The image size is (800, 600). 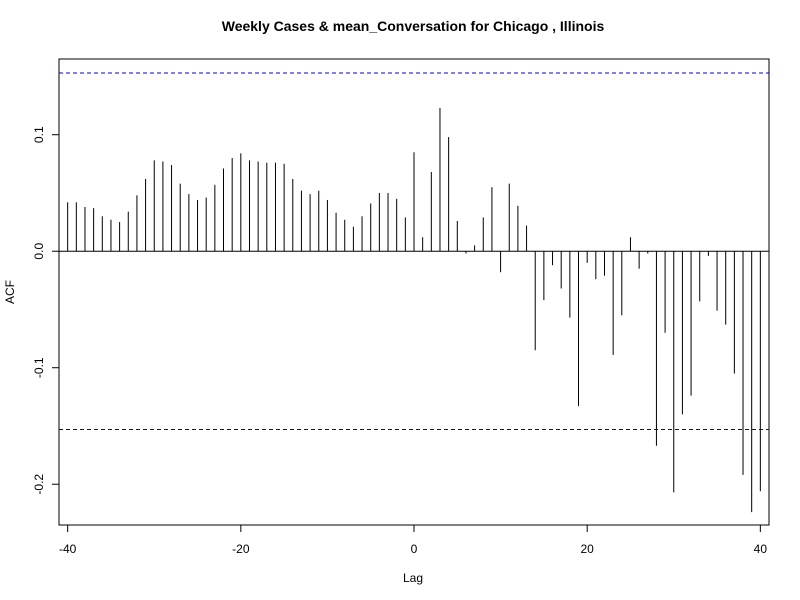 What do you see at coordinates (241, 549) in the screenshot?
I see `x-tick-label: -20` at bounding box center [241, 549].